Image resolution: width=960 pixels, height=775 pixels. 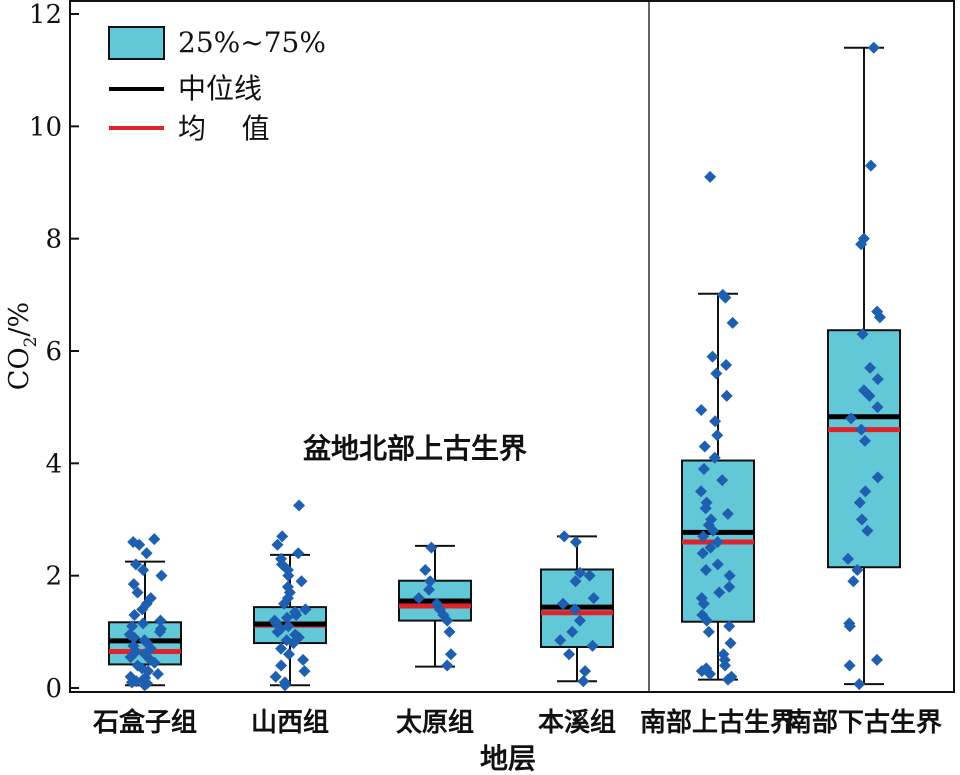 What do you see at coordinates (290, 722) in the screenshot?
I see `x-tick-label: 山西组` at bounding box center [290, 722].